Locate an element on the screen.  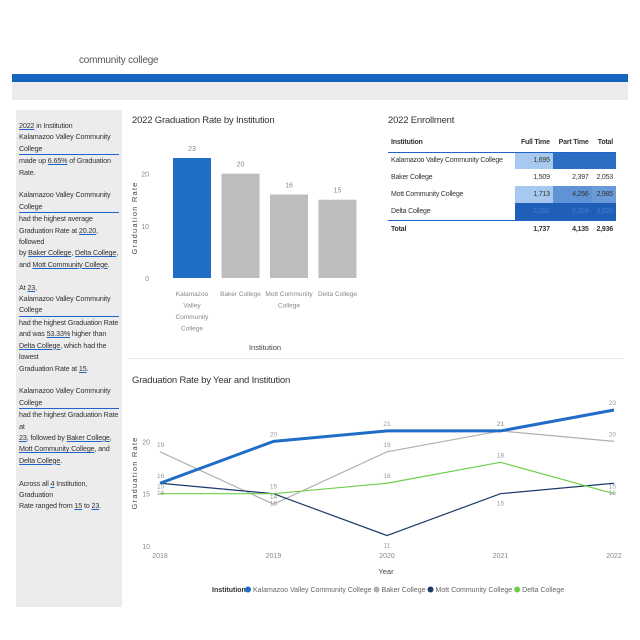
line-chart-title: Graduation Rate by Year and Institution is located at coordinates (211, 380).